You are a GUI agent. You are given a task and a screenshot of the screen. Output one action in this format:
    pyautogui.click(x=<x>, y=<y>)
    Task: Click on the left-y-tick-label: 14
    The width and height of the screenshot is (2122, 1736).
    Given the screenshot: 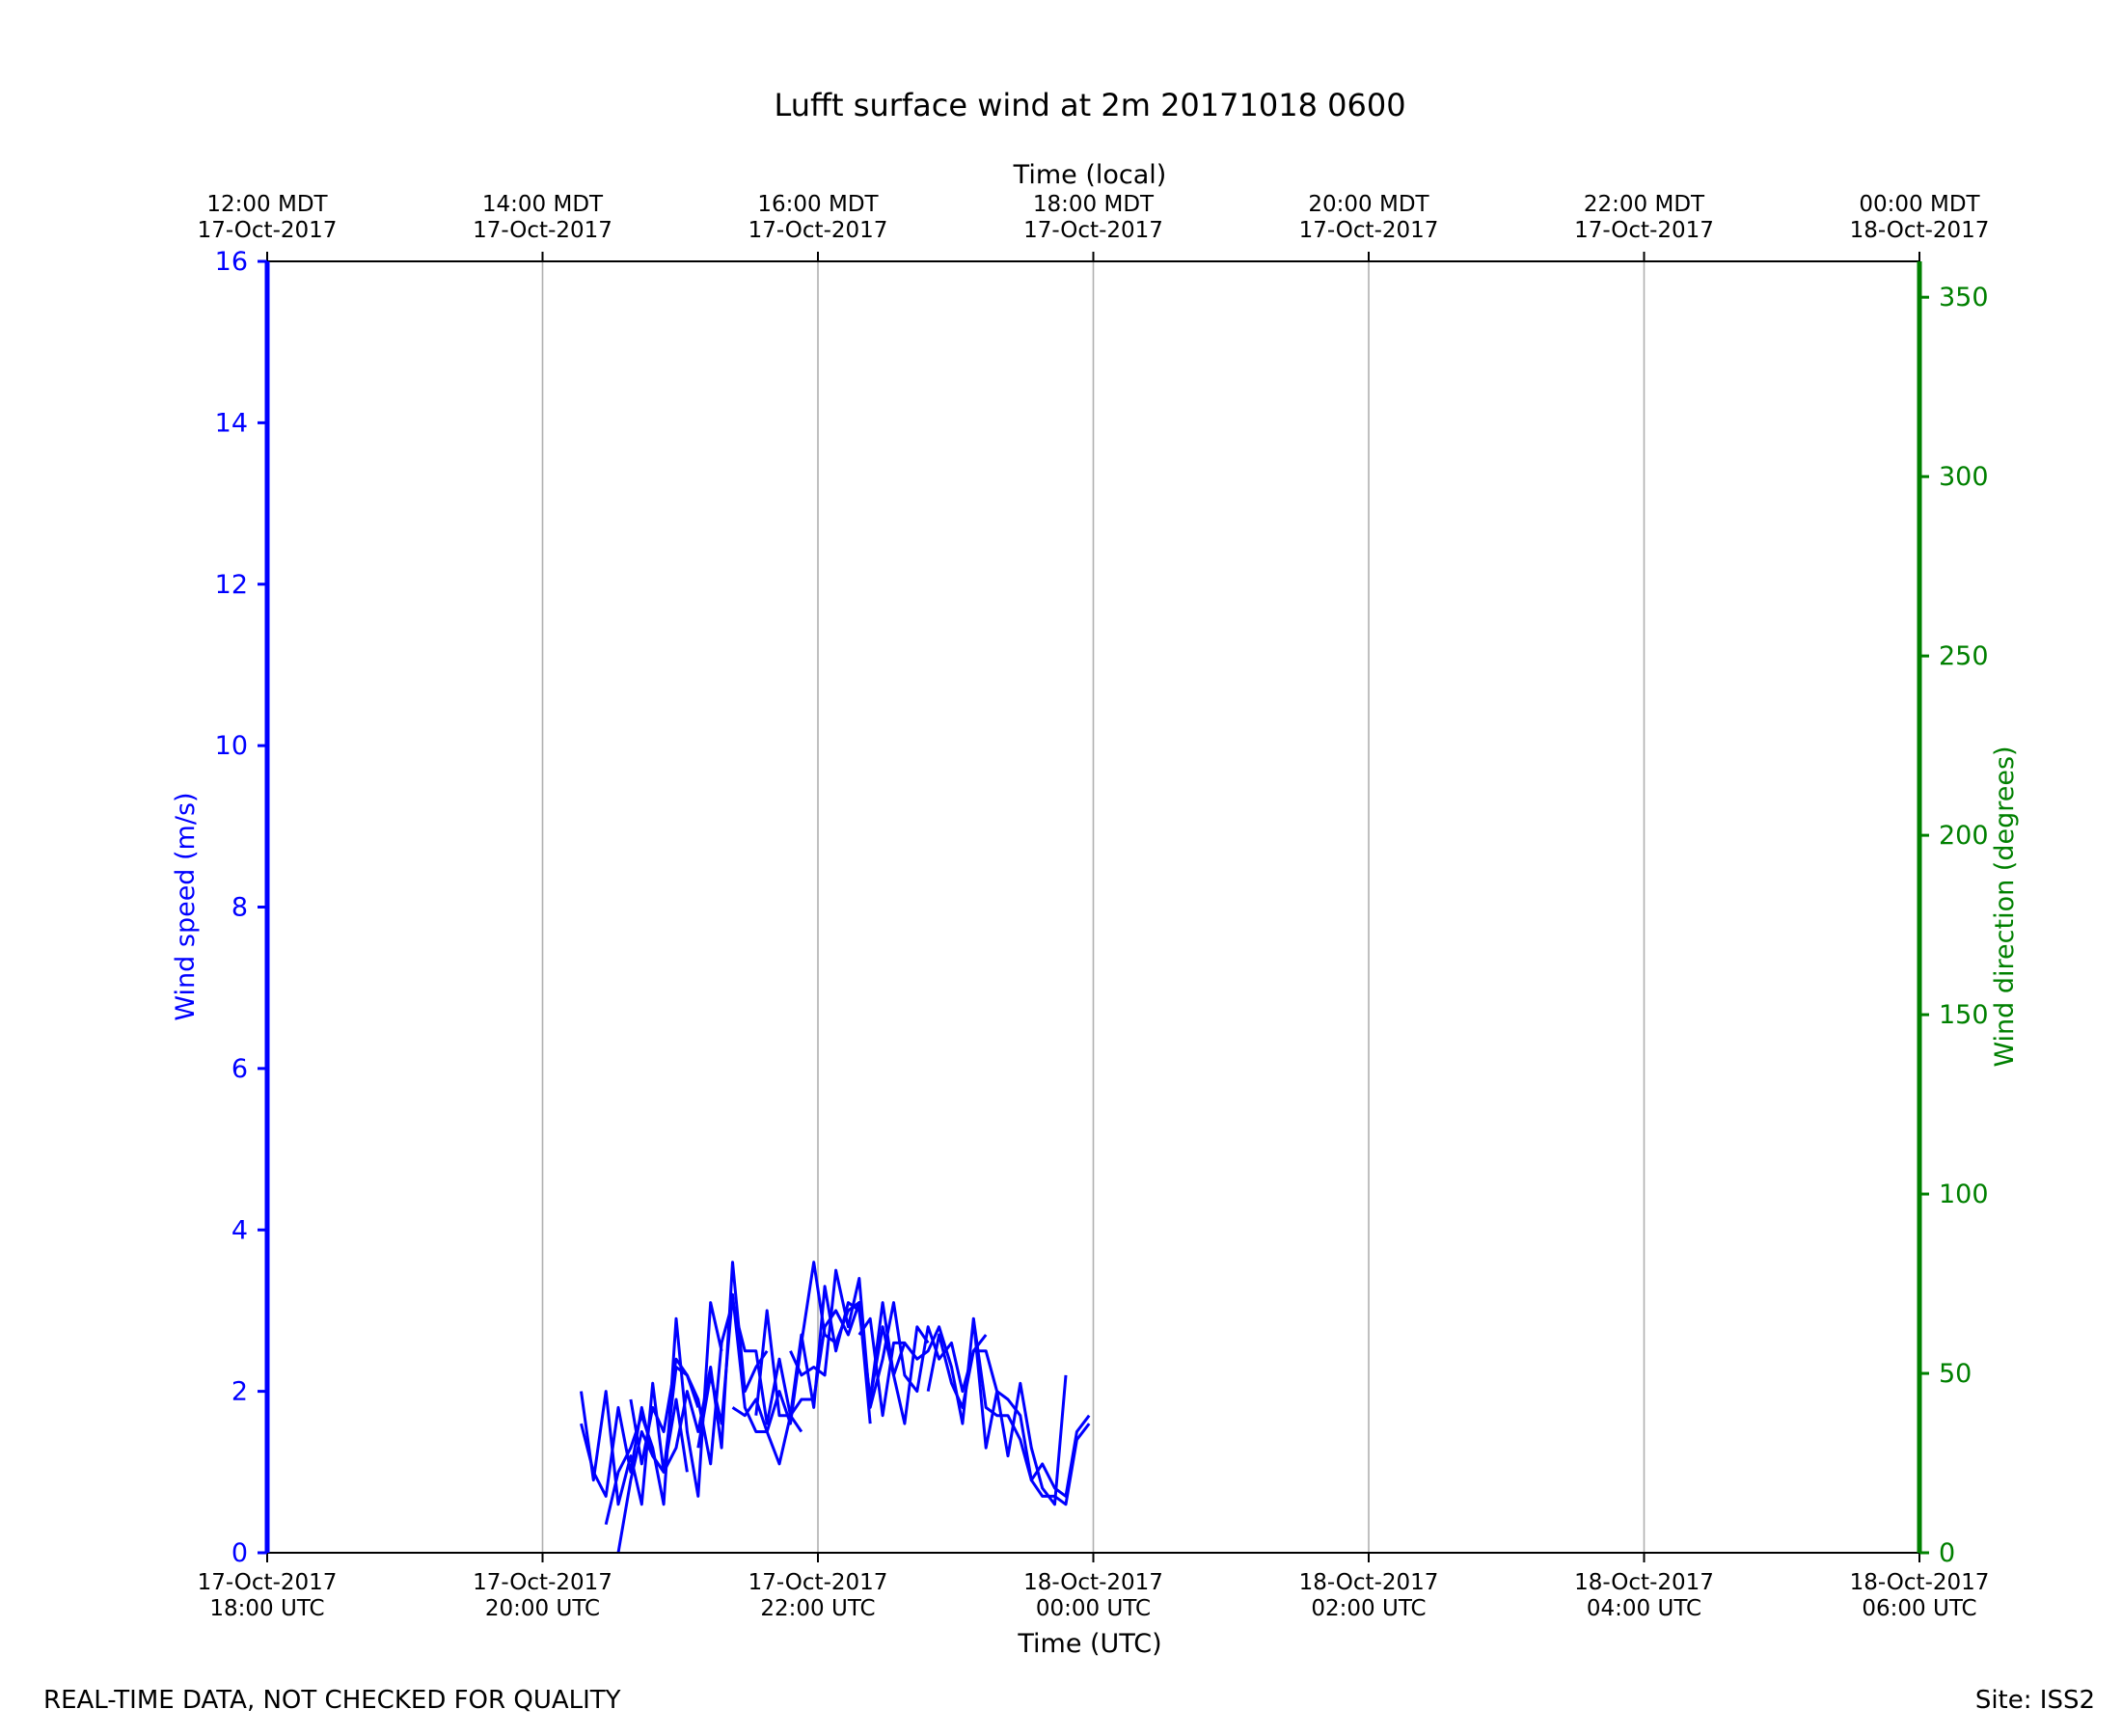 What is the action you would take?
    pyautogui.click(x=232, y=423)
    